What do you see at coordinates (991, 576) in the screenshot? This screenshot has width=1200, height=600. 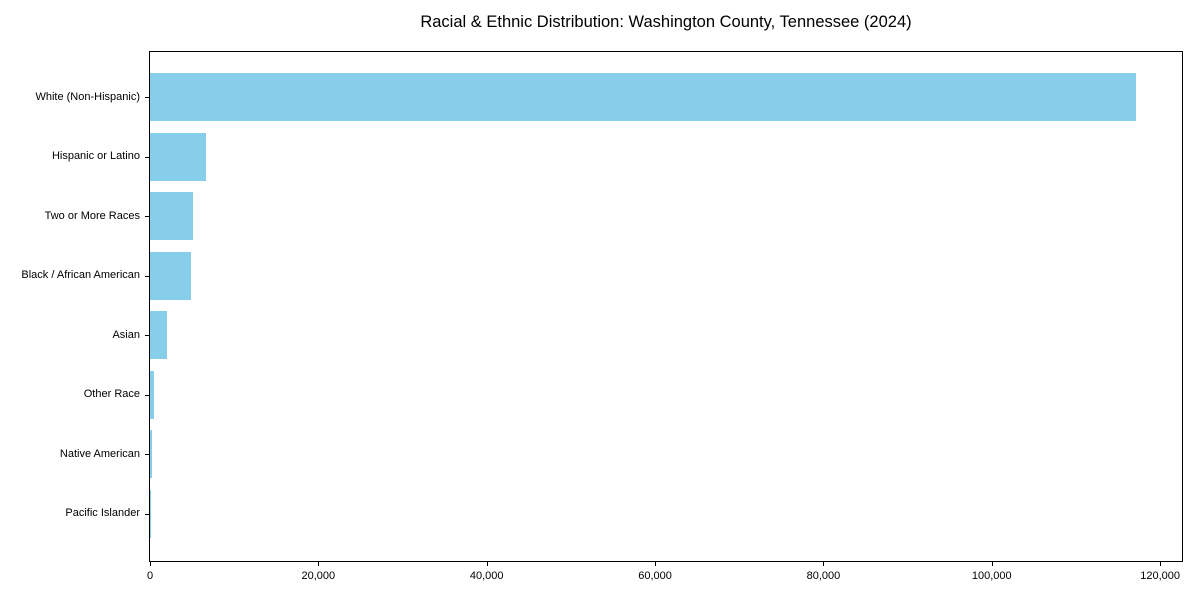 I see `x-tick-label-5: 100,000` at bounding box center [991, 576].